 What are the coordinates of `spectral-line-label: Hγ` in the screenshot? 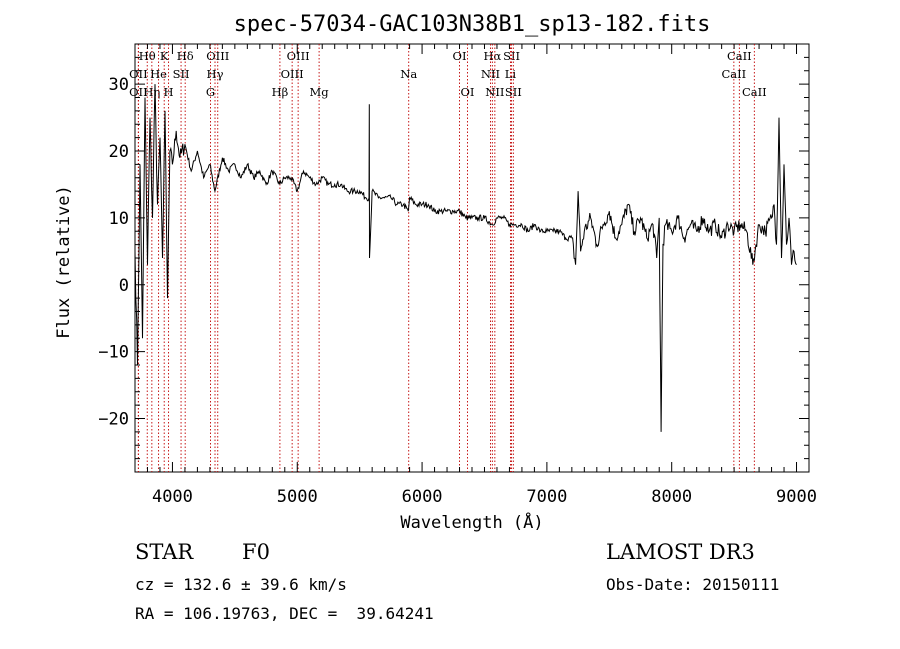 It's located at (215, 74).